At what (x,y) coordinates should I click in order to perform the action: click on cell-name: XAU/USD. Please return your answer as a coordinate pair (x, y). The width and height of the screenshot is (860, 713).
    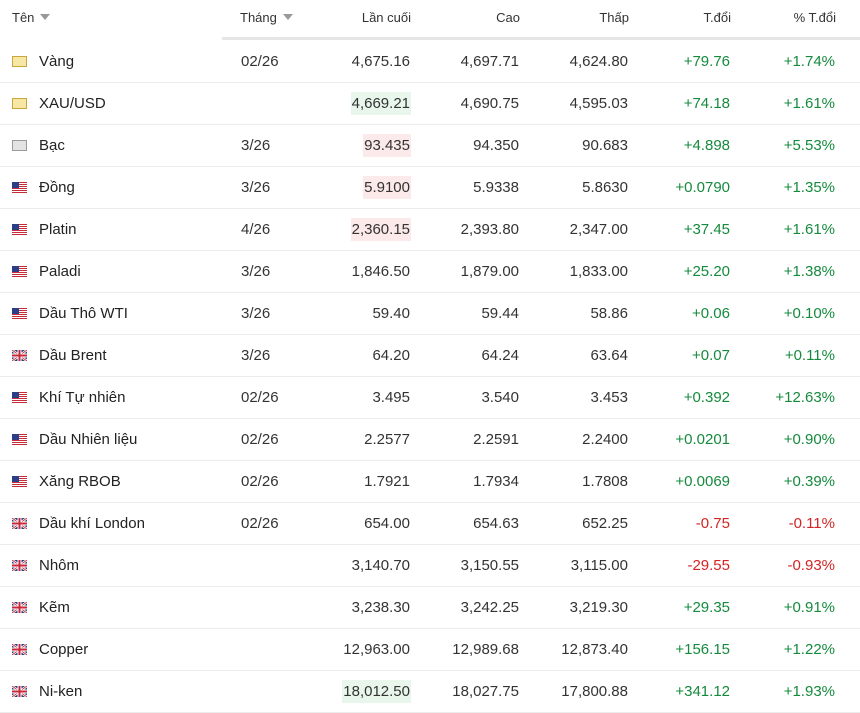
    Looking at the image, I should click on (72, 103).